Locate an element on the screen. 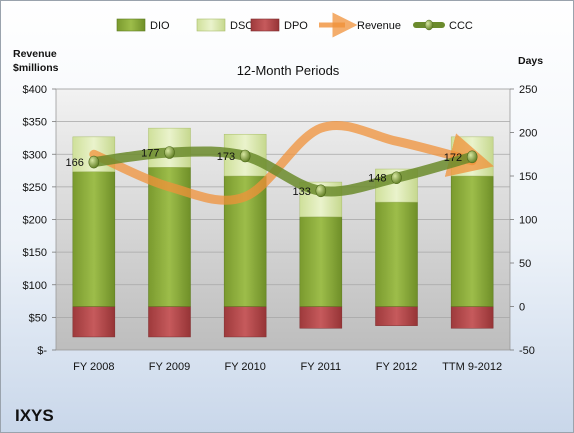  legend-label: CCC is located at coordinates (461, 26).